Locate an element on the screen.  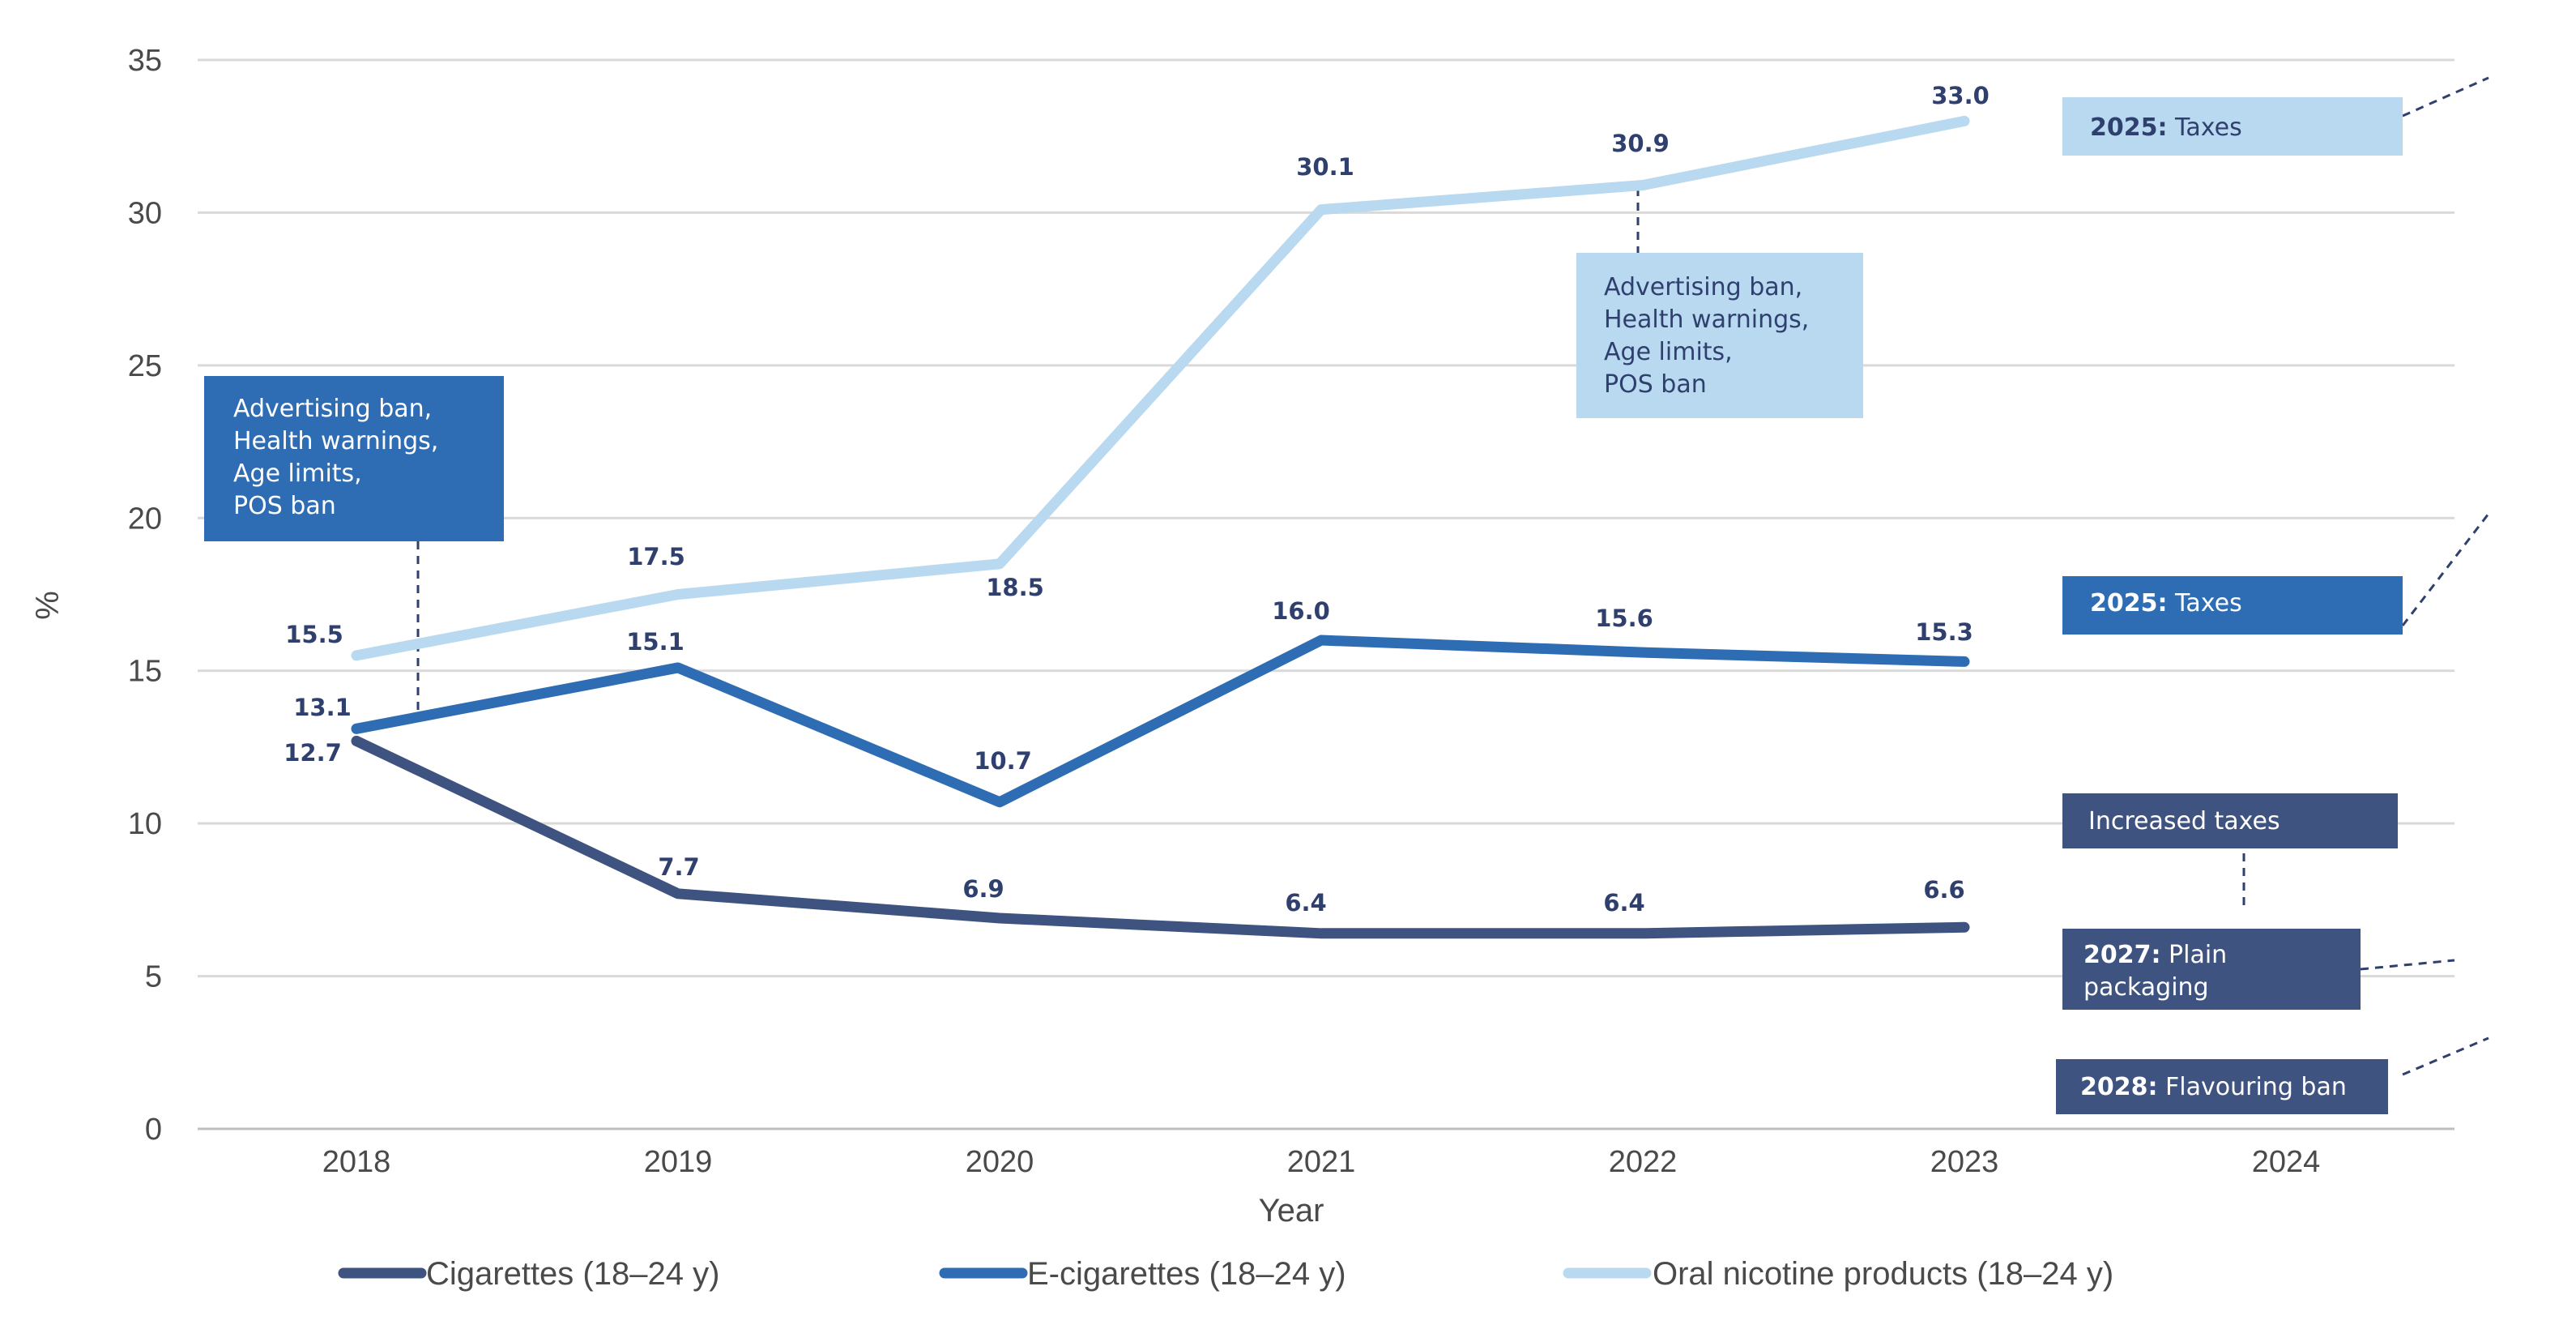
y-tick-label: 15 is located at coordinates (145, 672).